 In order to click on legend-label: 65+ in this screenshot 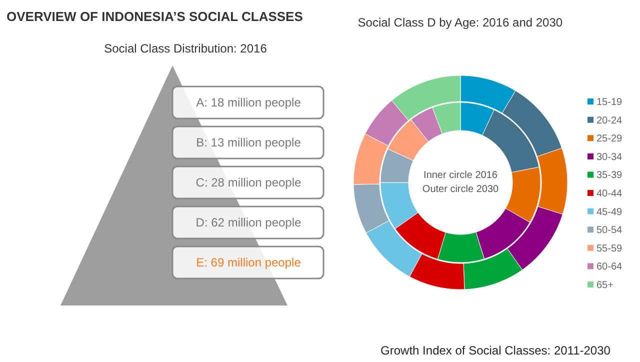, I will do `click(605, 285)`.